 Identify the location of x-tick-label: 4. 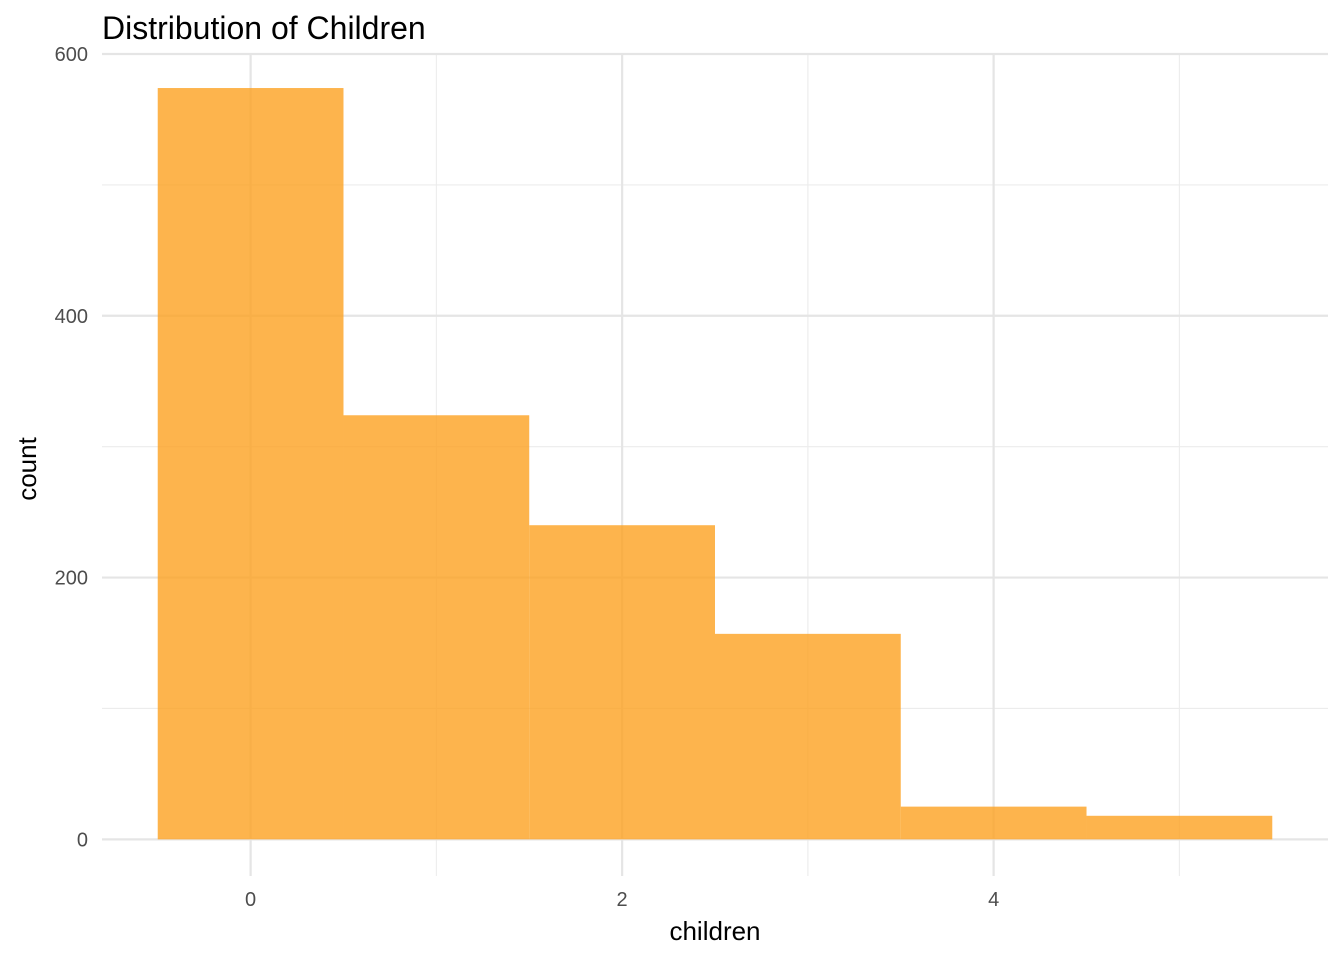
(993, 900).